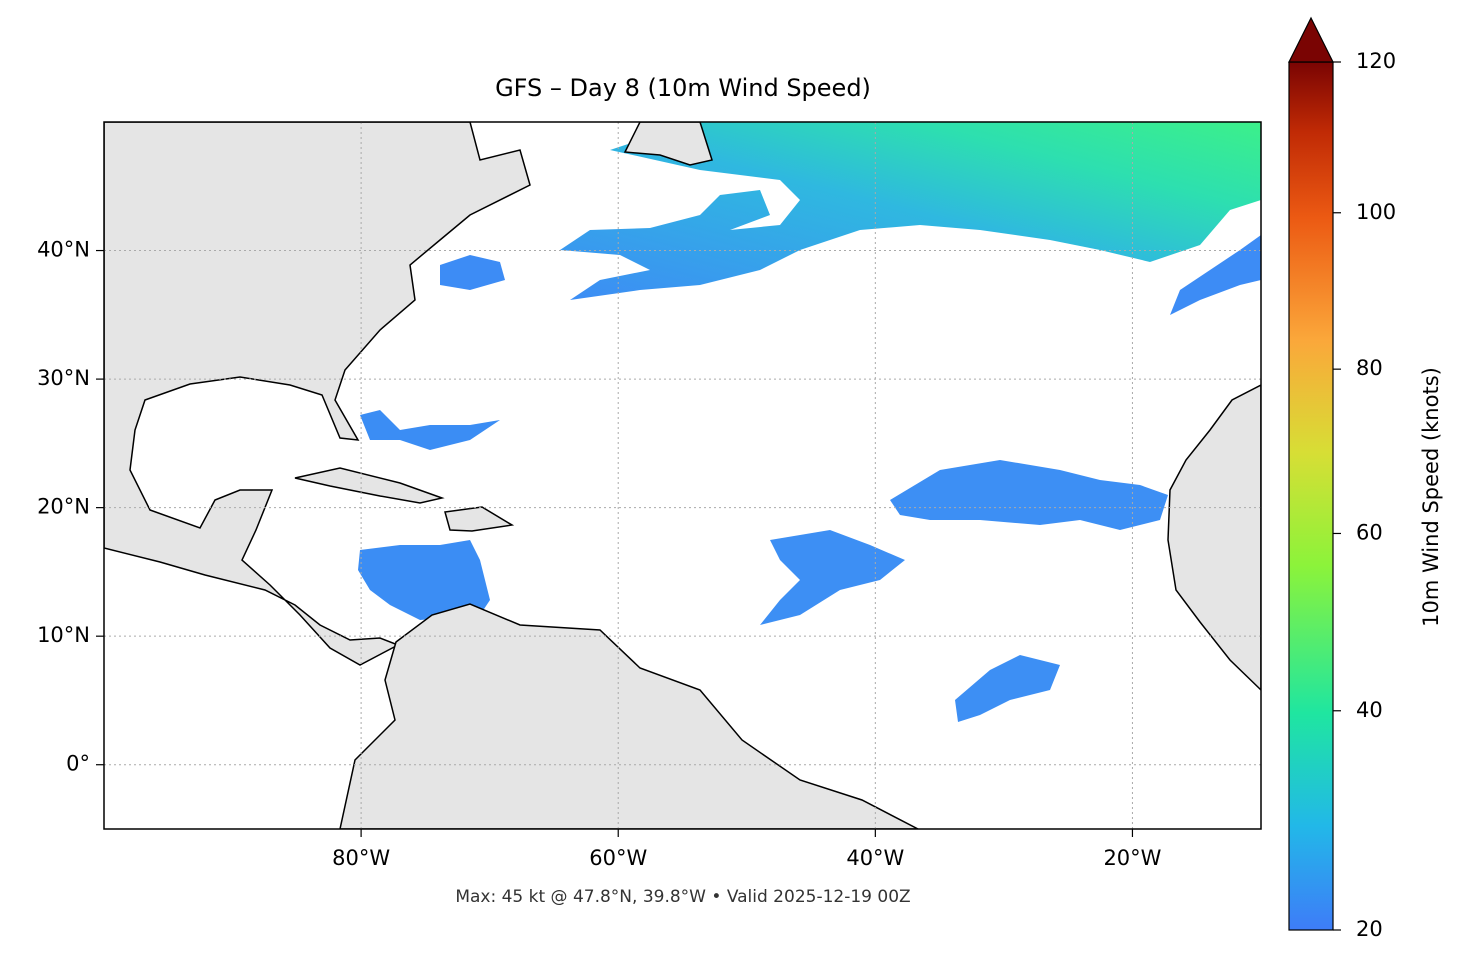  What do you see at coordinates (1369, 368) in the screenshot?
I see `colorbar-tick-label: 80` at bounding box center [1369, 368].